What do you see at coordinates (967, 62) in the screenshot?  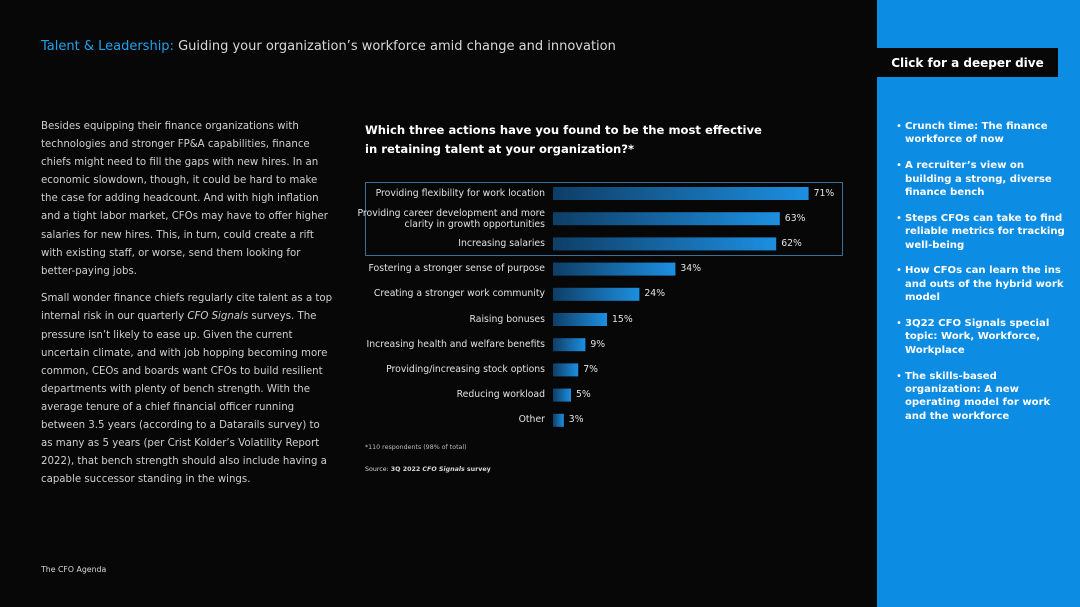 I see `deeper-dive-button: Click for a deeper dive` at bounding box center [967, 62].